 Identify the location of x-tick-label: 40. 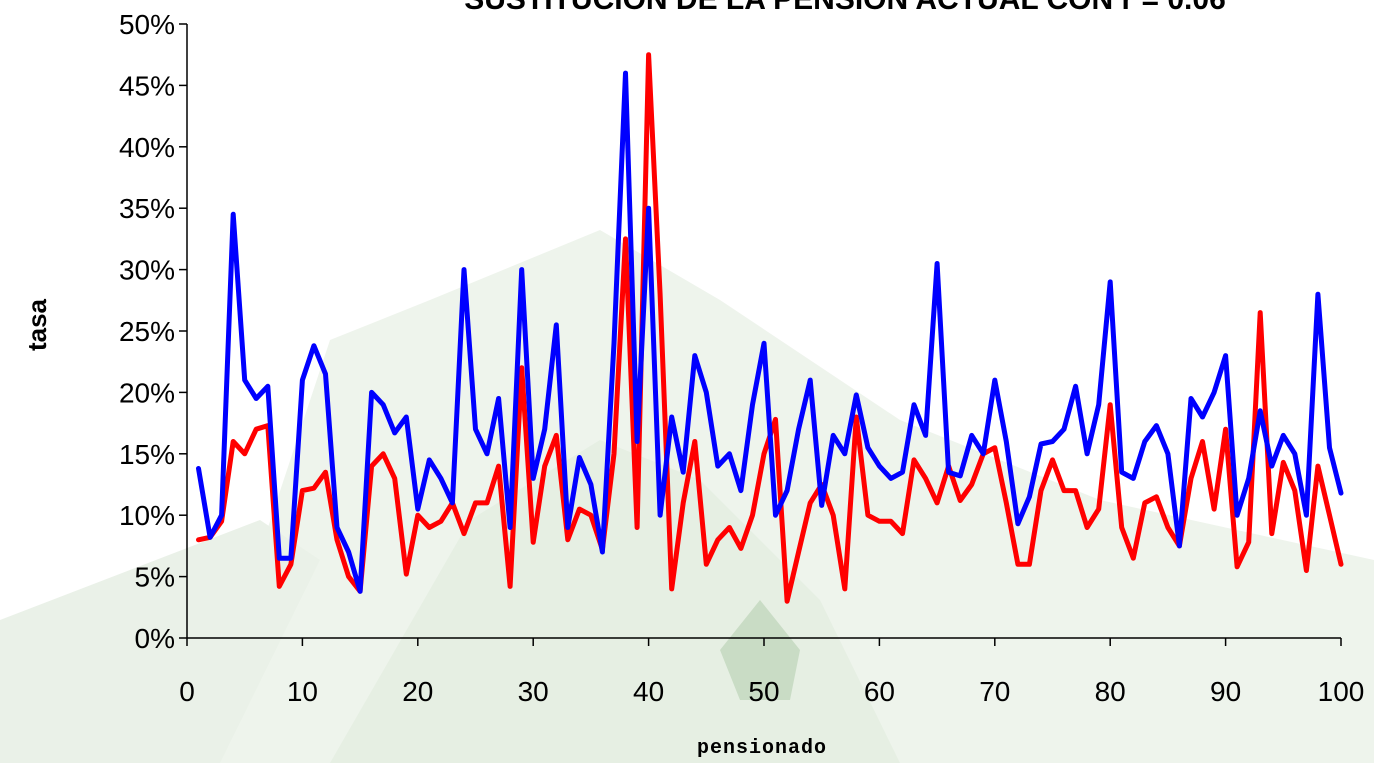
(648, 691).